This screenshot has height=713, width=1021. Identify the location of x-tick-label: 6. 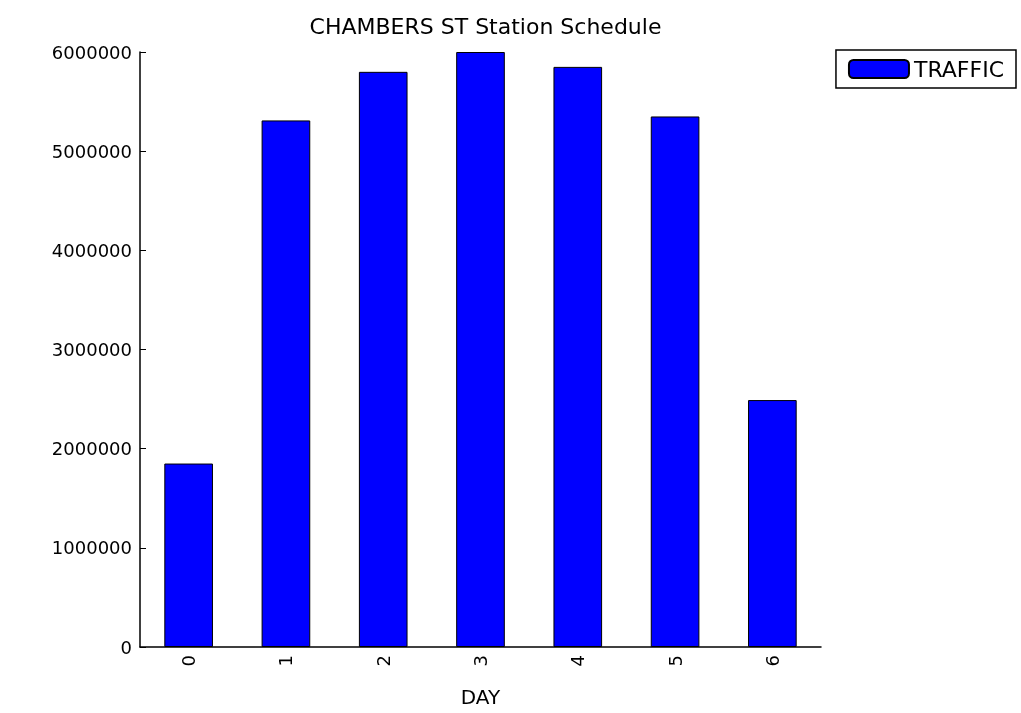
(772, 661).